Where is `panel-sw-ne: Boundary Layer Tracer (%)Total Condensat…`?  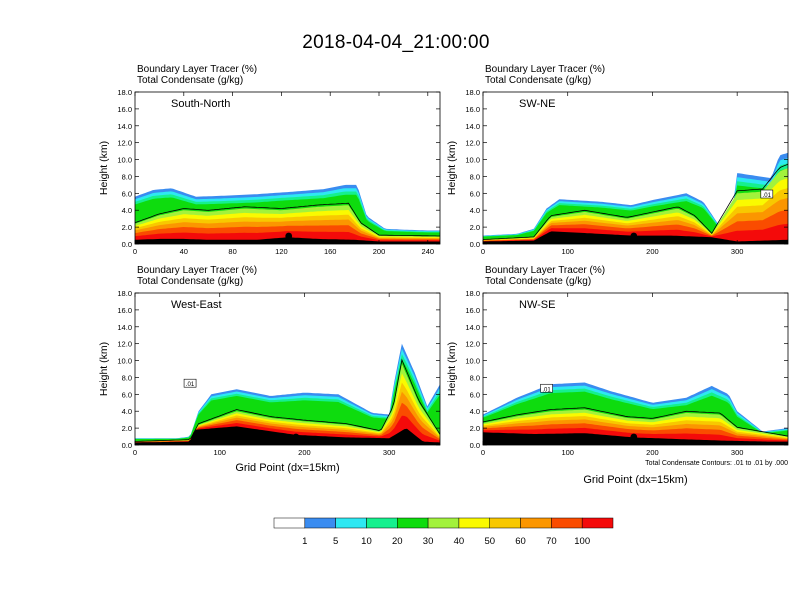 panel-sw-ne: Boundary Layer Tracer (%)Total Condensat… is located at coordinates (617, 160).